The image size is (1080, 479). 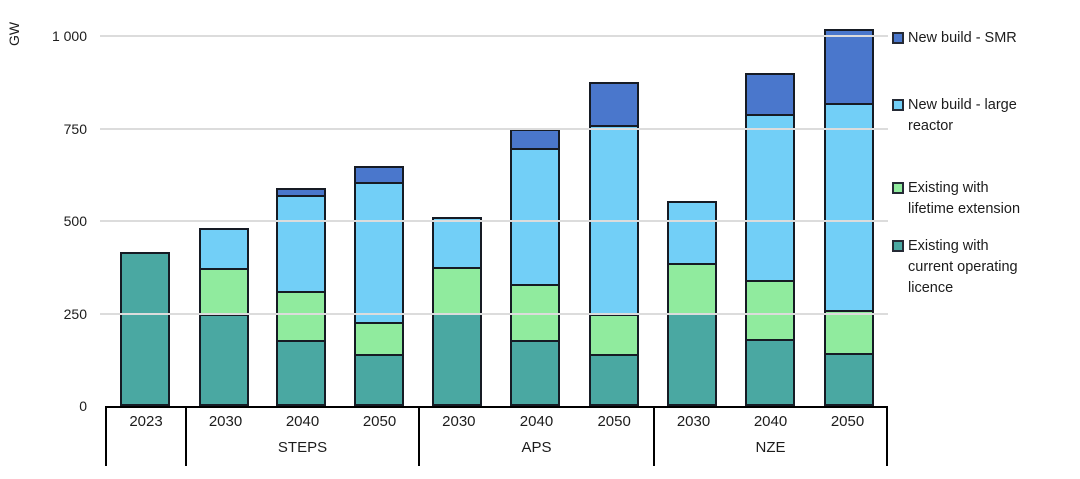 I want to click on bar-STEPS-2040, so click(x=301, y=296).